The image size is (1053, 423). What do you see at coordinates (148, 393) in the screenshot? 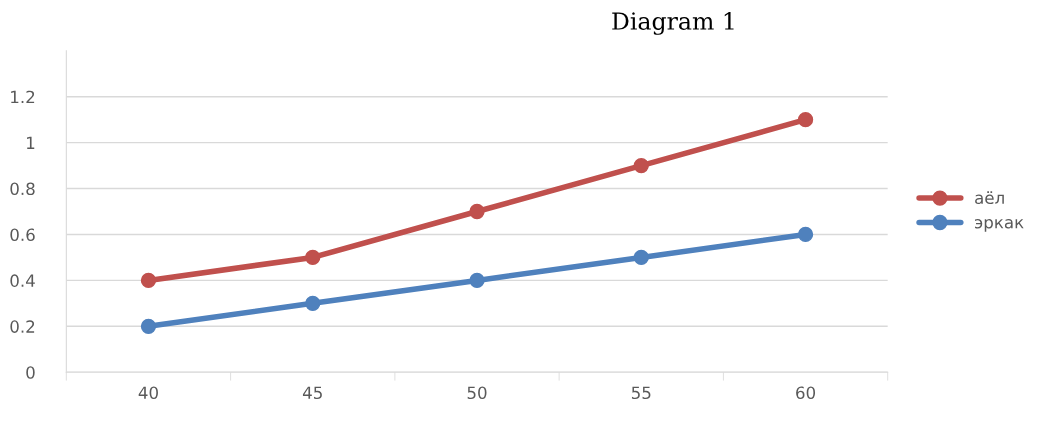
I see `x-tick-label: 40` at bounding box center [148, 393].